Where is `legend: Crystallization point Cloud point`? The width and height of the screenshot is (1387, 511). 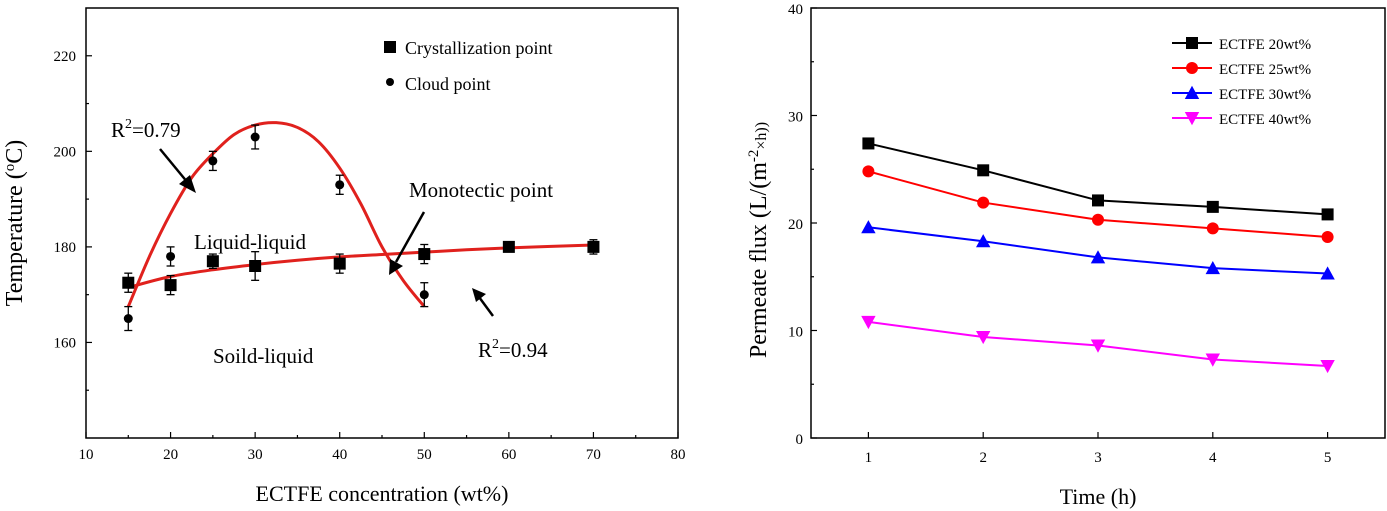
legend: Crystallization point Cloud point is located at coordinates (468, 66).